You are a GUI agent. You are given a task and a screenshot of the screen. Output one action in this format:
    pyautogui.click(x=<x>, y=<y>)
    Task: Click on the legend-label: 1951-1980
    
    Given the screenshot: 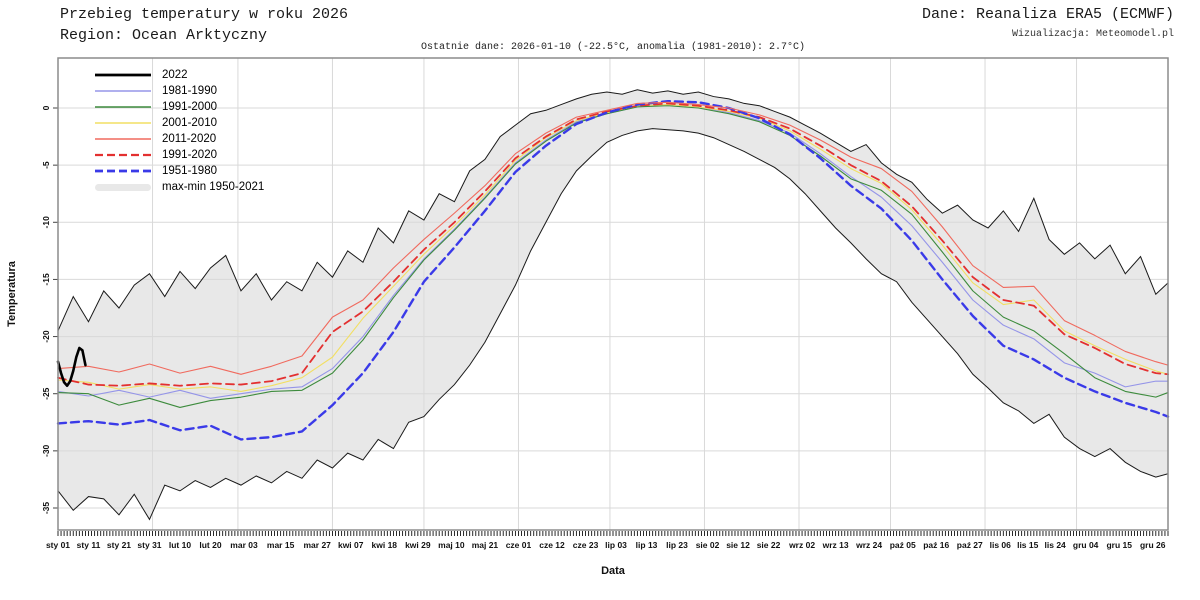 What is the action you would take?
    pyautogui.click(x=189, y=171)
    